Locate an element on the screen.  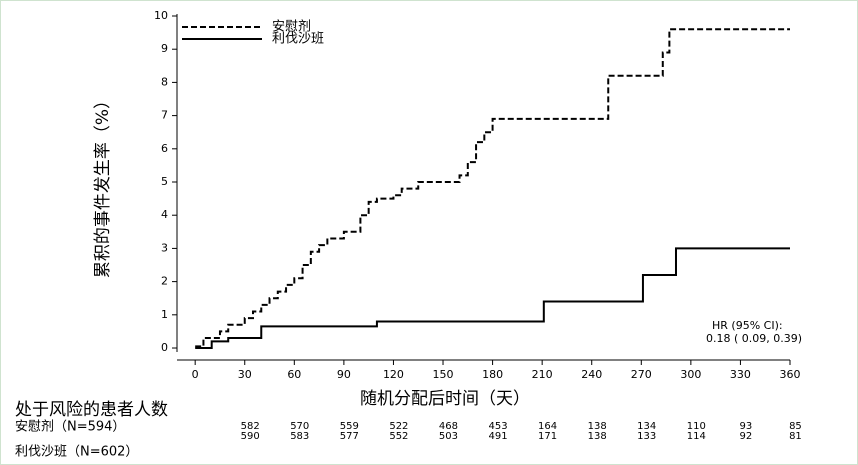
x-tick-label: 150 is located at coordinates (443, 374).